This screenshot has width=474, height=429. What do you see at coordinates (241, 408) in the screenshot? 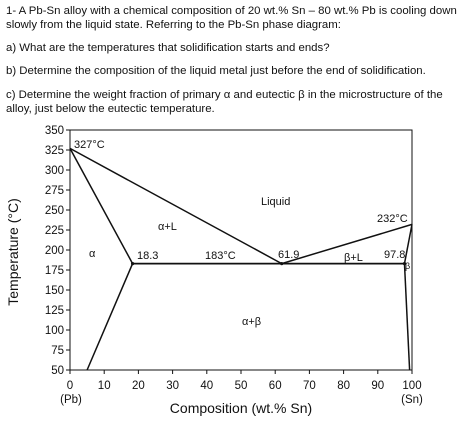
I see `x-axis-label: Composition (wt.% Sn)` at bounding box center [241, 408].